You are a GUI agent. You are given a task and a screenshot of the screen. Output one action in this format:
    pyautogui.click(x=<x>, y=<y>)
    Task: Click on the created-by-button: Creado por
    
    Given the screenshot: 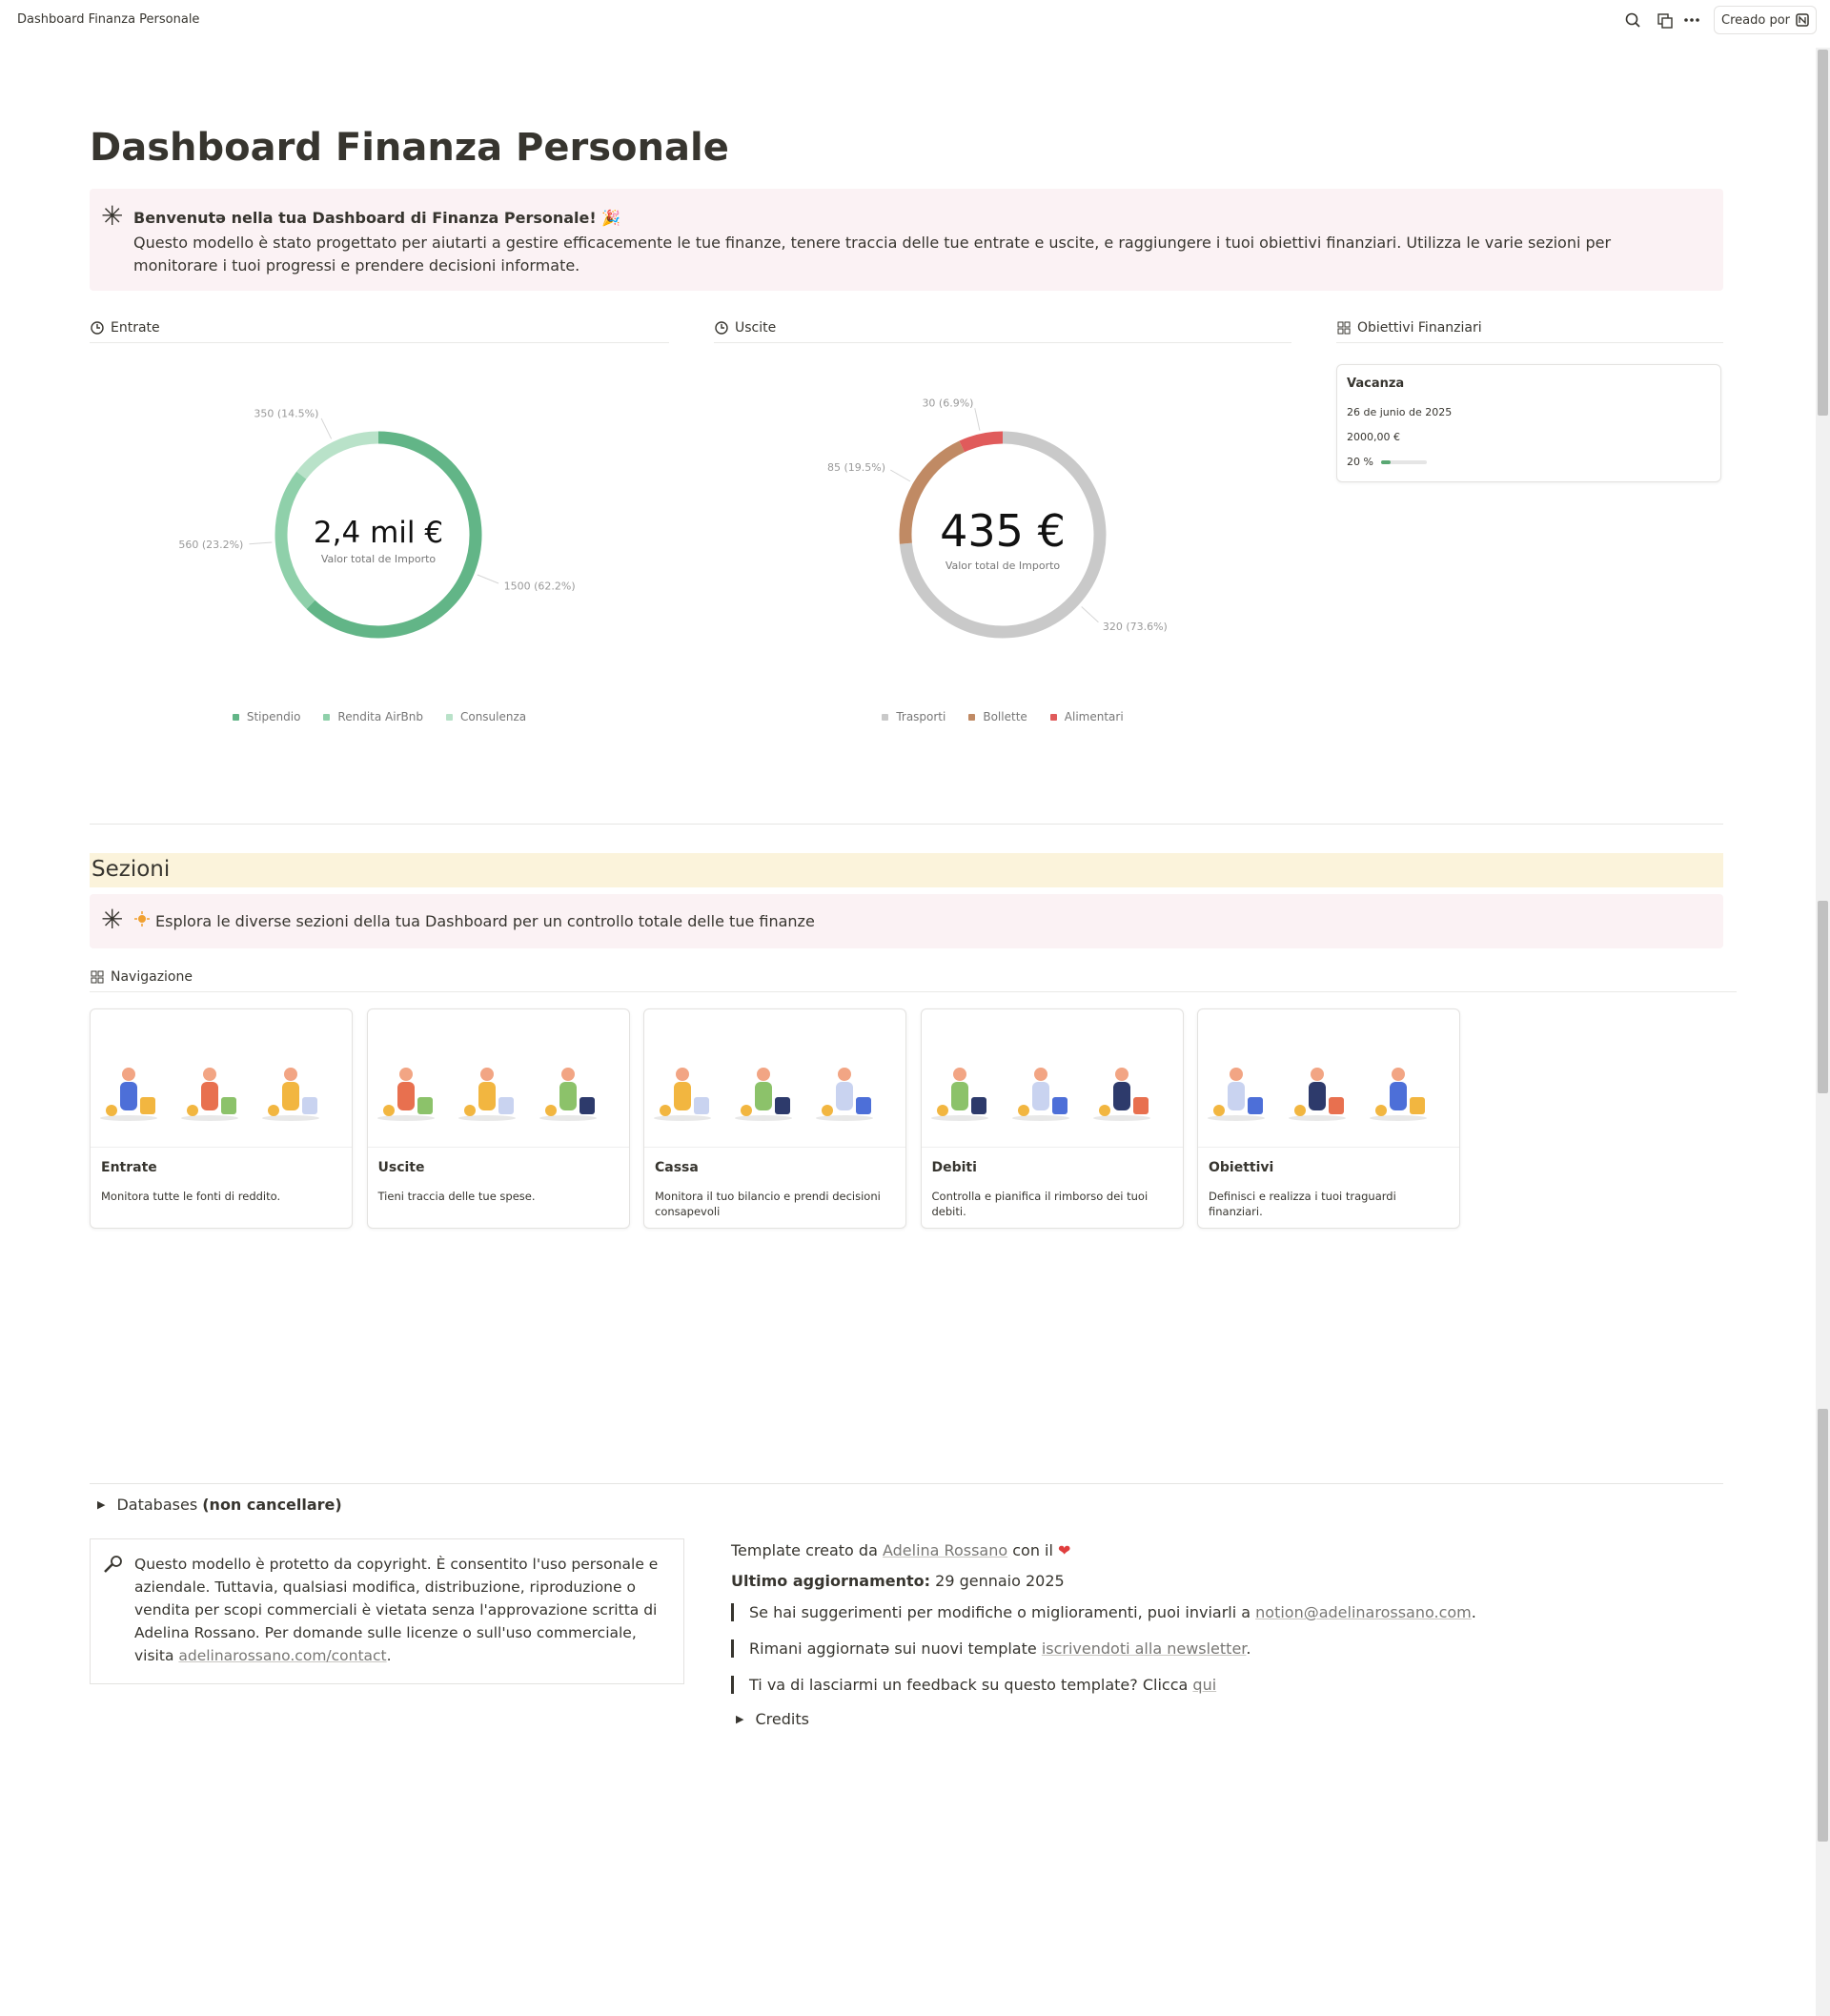 What is the action you would take?
    pyautogui.click(x=1765, y=20)
    